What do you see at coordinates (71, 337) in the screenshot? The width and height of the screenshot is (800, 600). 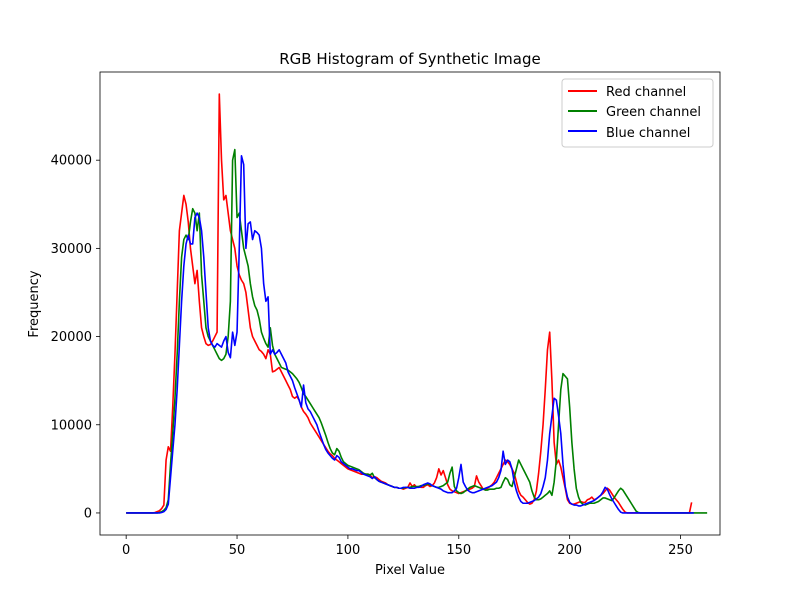 I see `y-tick-label: 20000` at bounding box center [71, 337].